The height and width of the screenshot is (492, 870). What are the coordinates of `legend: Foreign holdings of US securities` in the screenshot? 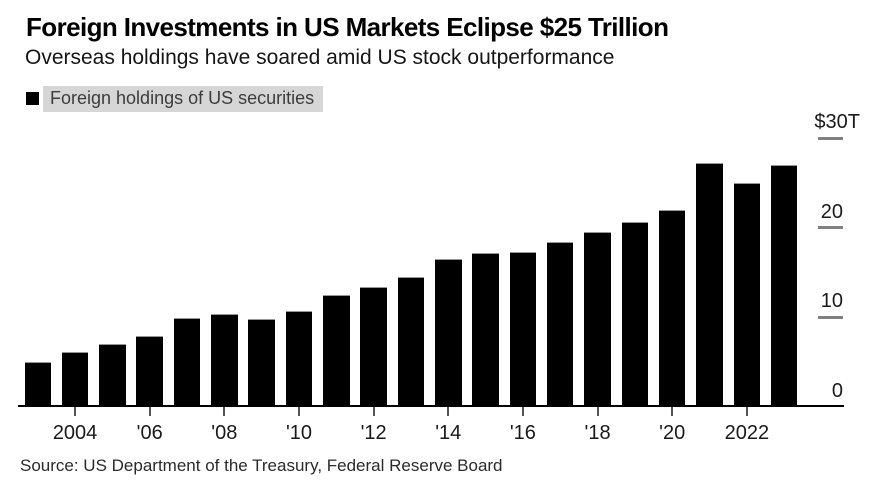 It's located at (175, 98).